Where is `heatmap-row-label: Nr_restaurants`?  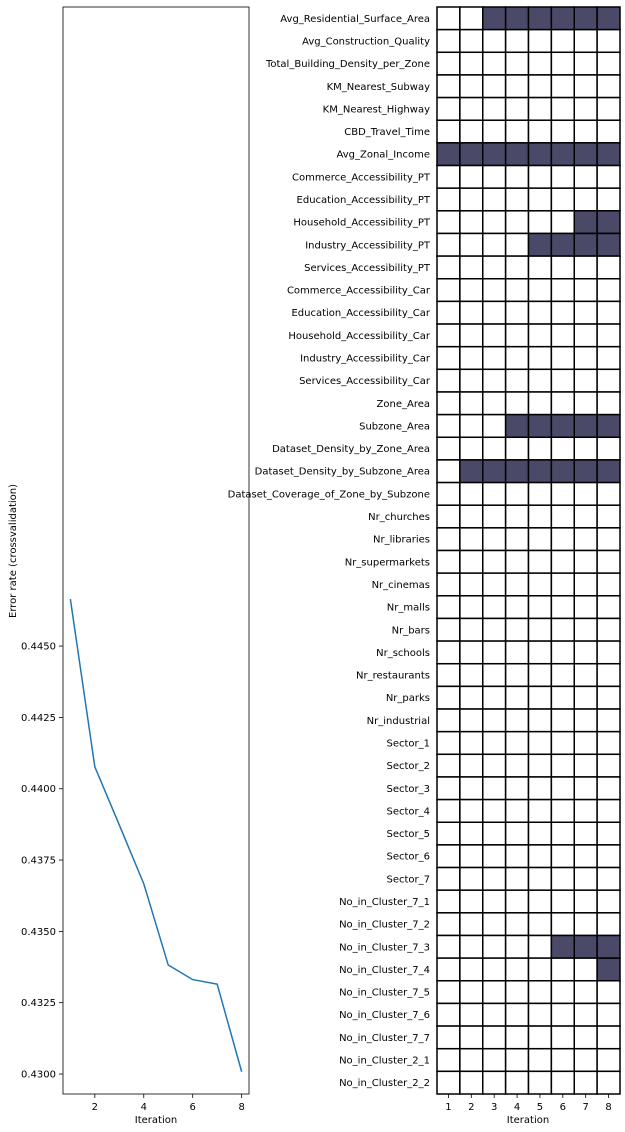 heatmap-row-label: Nr_restaurants is located at coordinates (393, 676).